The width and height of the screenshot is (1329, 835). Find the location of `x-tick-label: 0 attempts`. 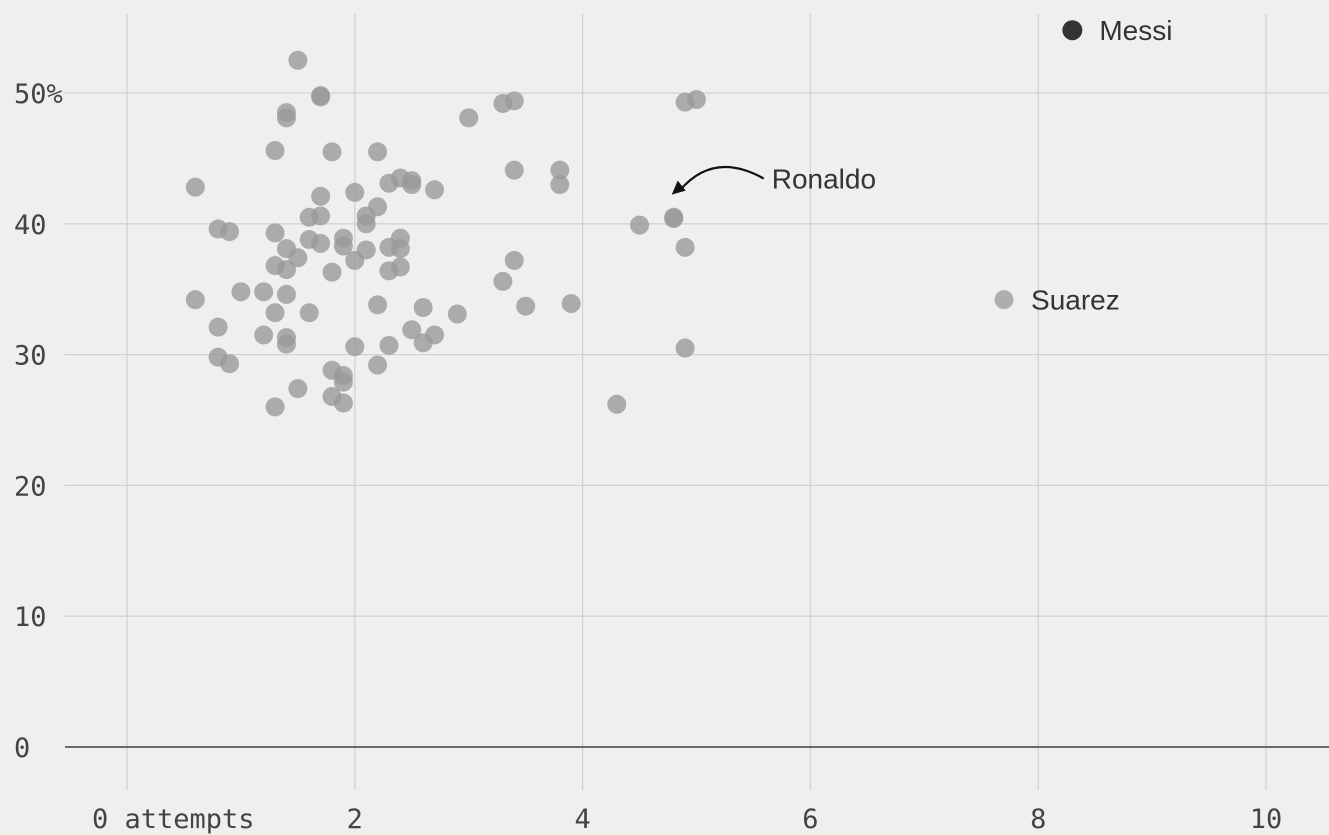

x-tick-label: 0 attempts is located at coordinates (173, 819).